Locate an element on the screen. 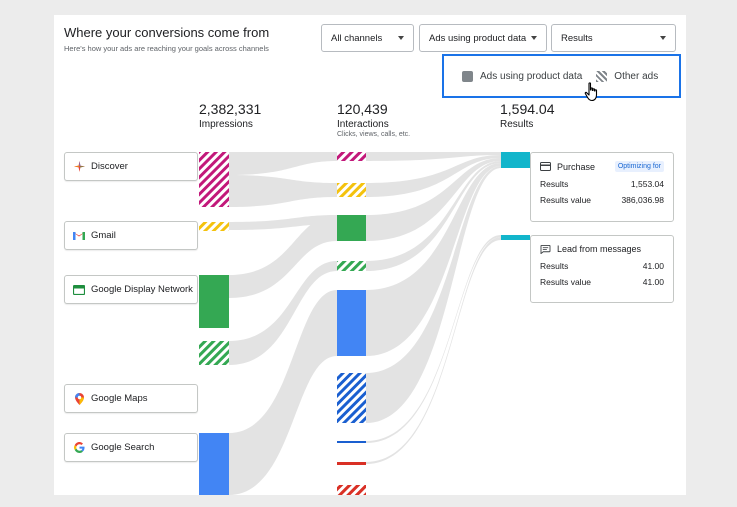  flow-display-hatched is located at coordinates (283, 313).